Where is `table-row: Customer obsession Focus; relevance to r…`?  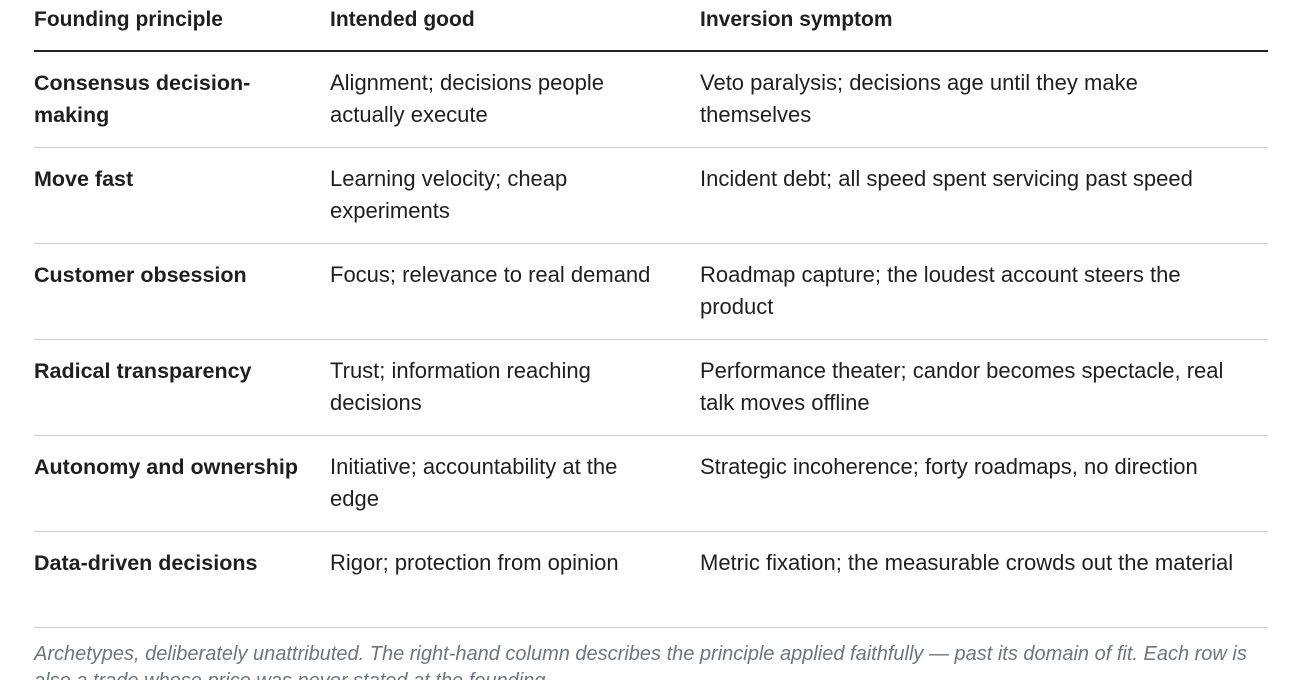
table-row: Customer obsession Focus; relevance to r… is located at coordinates (651, 291).